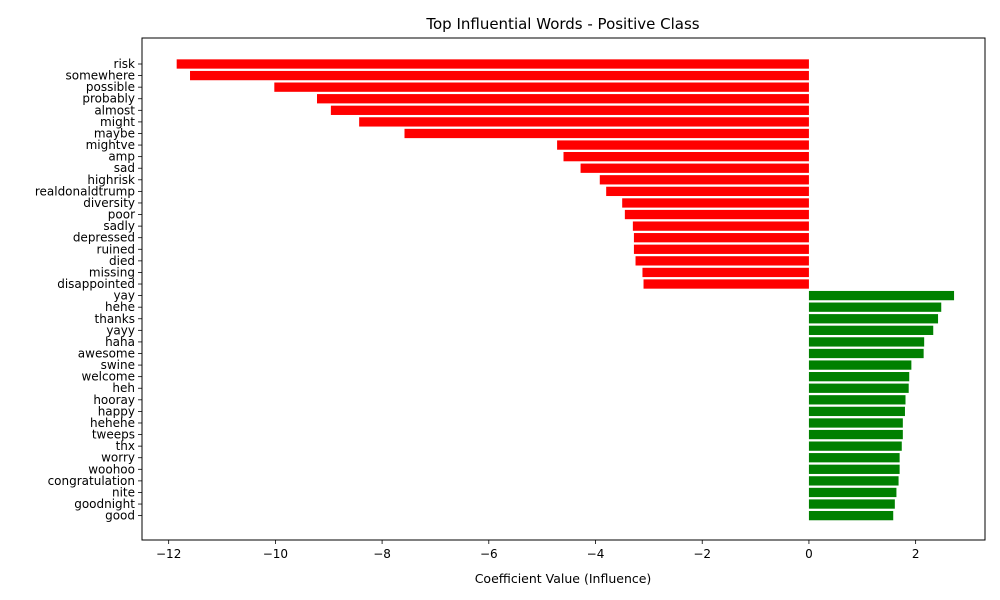 The height and width of the screenshot is (600, 1000). What do you see at coordinates (104, 504) in the screenshot?
I see `y-tick-label: goodnight` at bounding box center [104, 504].